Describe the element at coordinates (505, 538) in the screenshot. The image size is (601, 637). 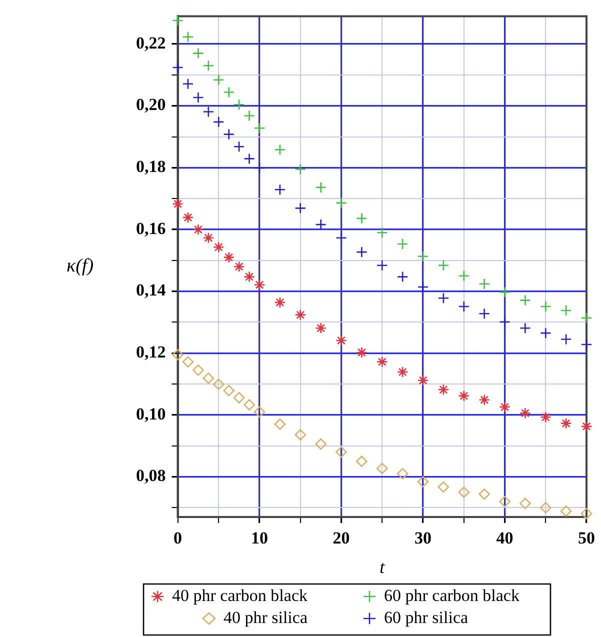
I see `x-tick-label: 40` at that location.